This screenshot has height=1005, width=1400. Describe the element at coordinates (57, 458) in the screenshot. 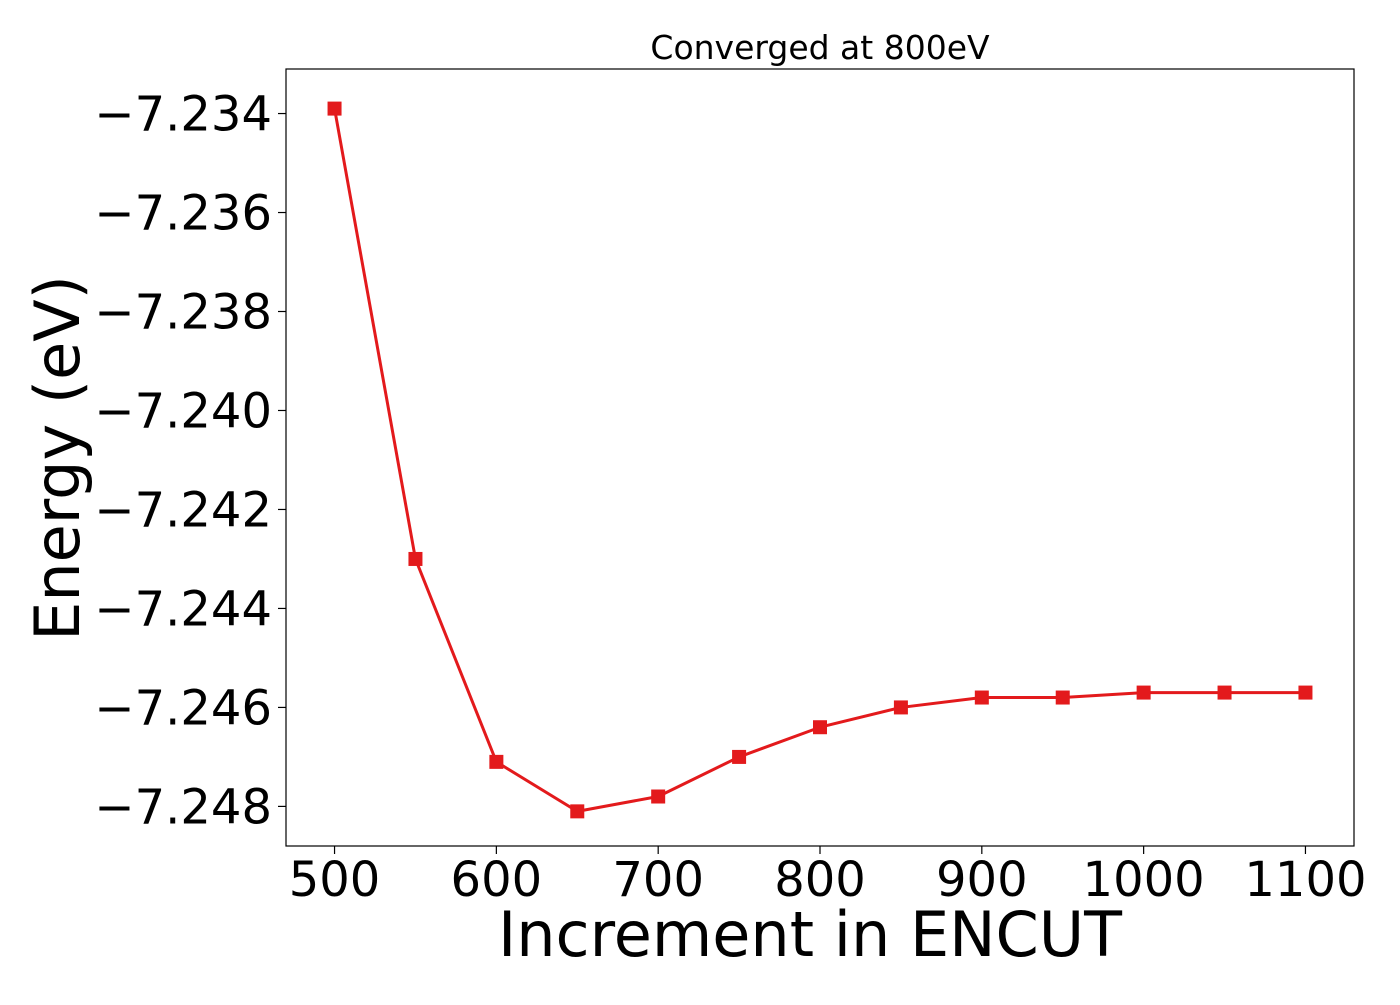

I see `y-axis-title: Energy (eV)` at that location.